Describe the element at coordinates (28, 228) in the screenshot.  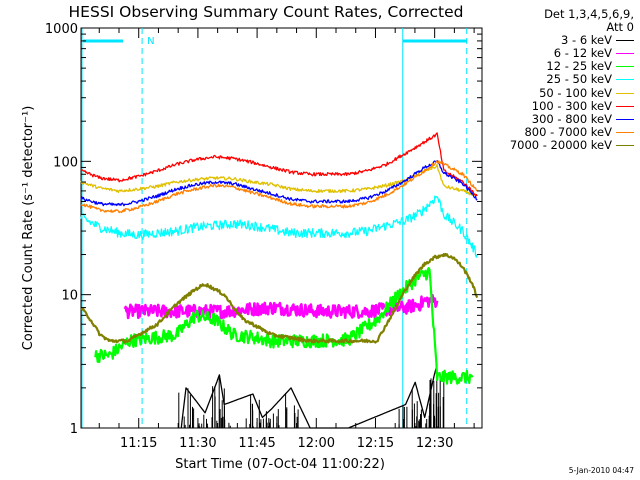
I see `y-axis-label: Corrected Count Rate (s⁻¹ detector⁻¹)` at that location.